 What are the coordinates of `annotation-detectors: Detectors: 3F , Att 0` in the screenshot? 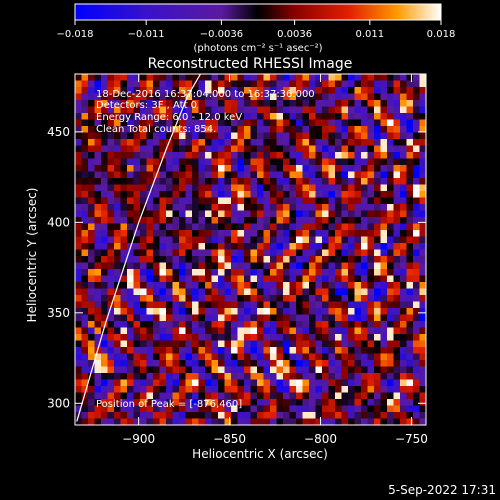 It's located at (146, 105).